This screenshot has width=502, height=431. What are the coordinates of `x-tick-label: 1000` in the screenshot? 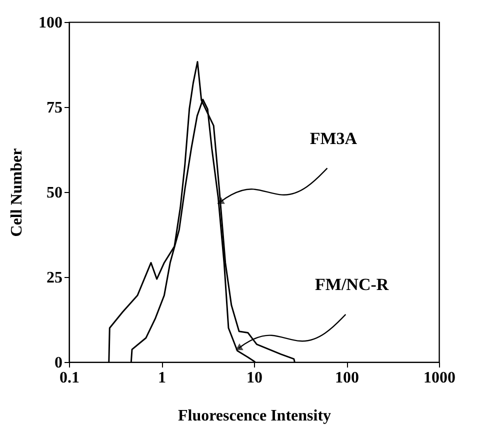 It's located at (440, 378).